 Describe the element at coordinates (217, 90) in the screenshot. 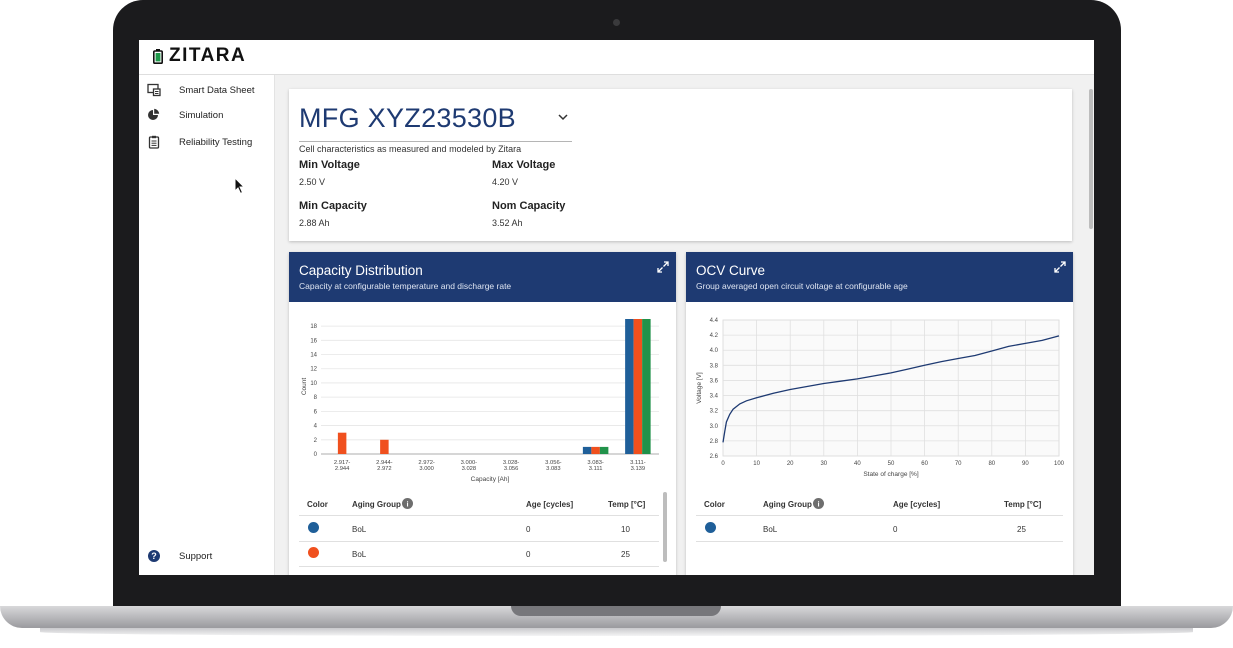

I see `sidebar-item-label: Smart Data Sheet` at that location.